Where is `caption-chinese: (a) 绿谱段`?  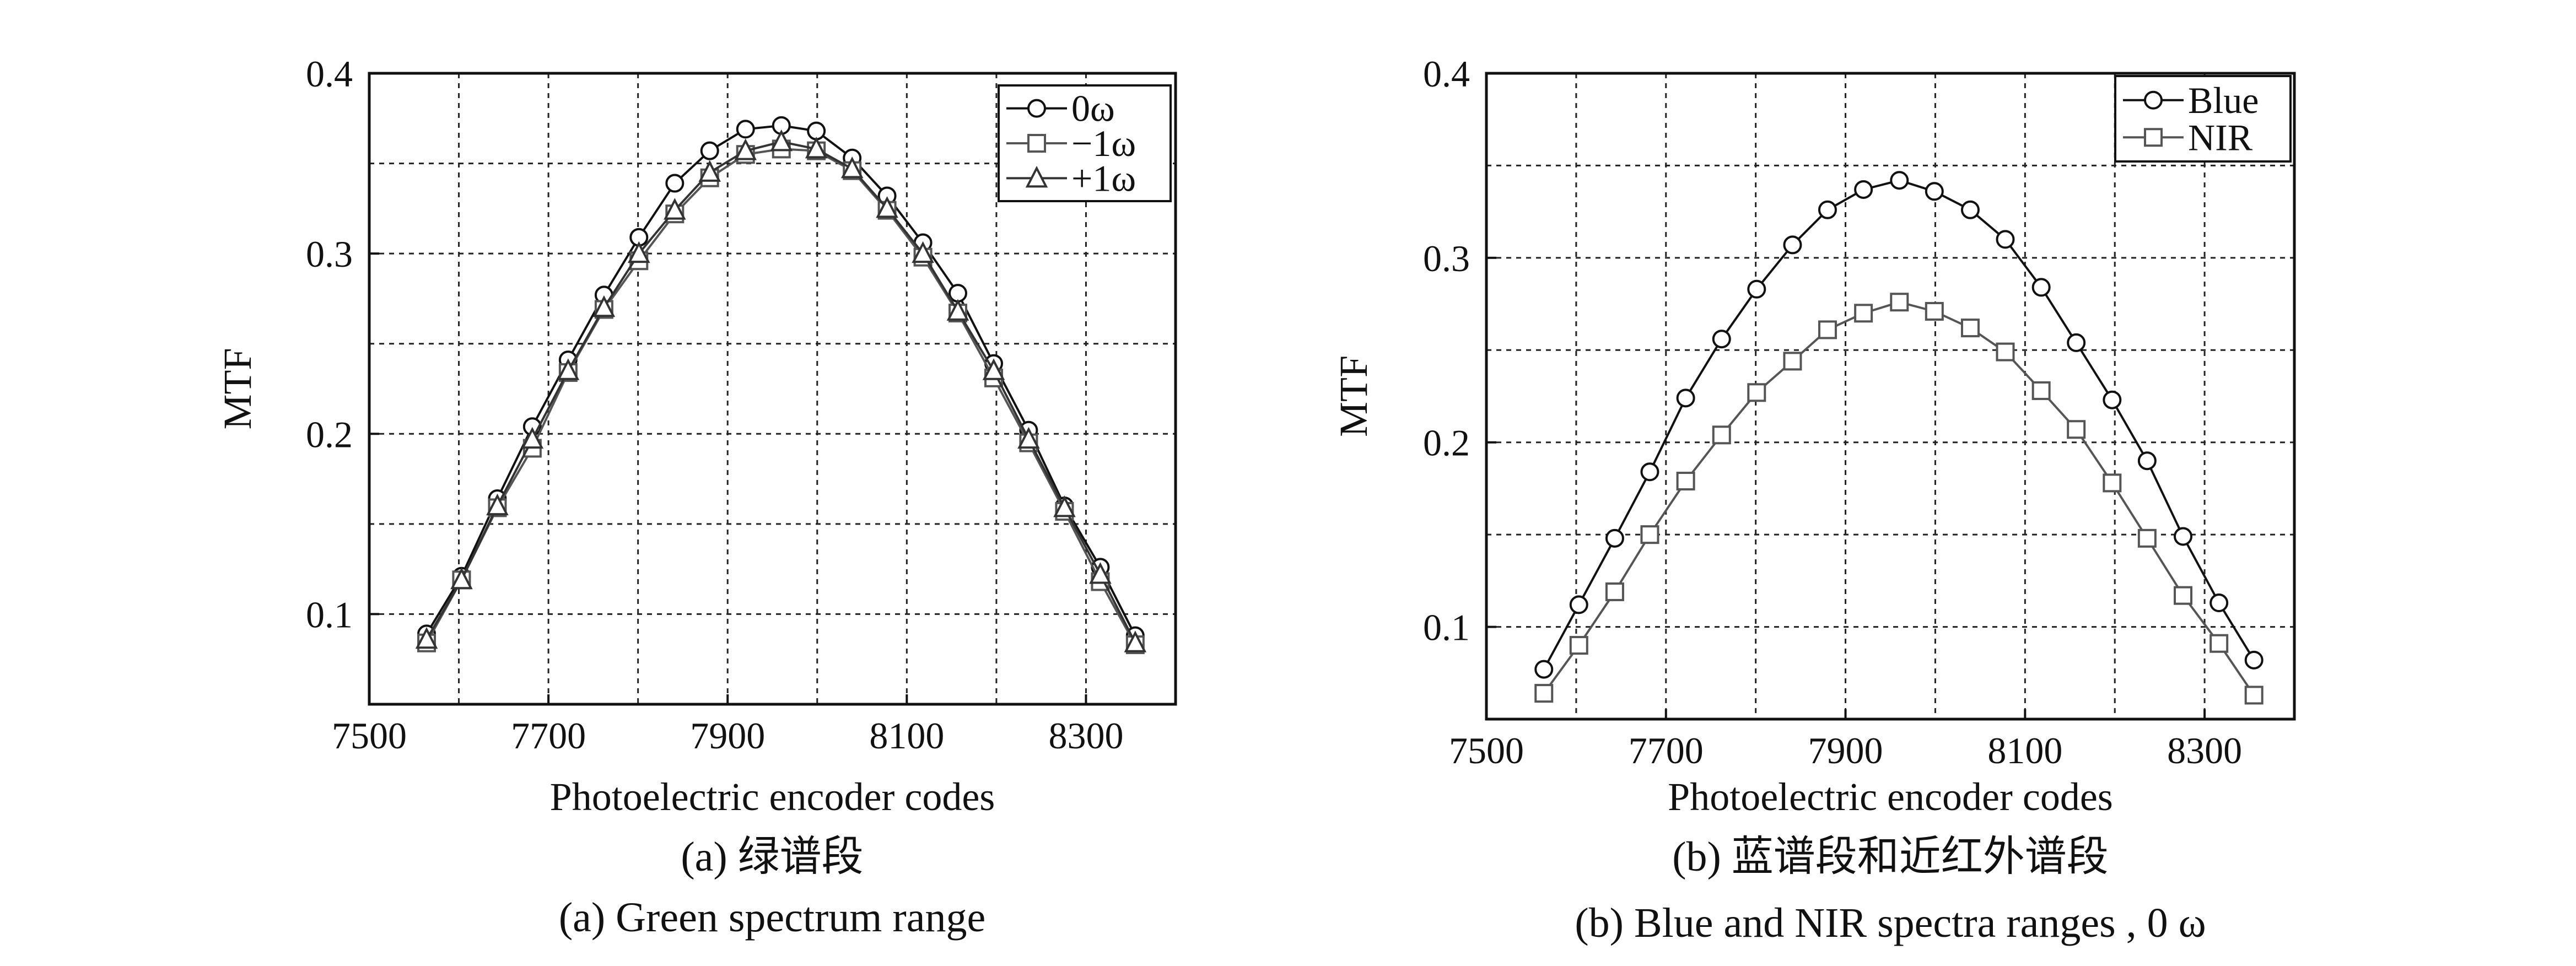 caption-chinese: (a) 绿谱段 is located at coordinates (772, 857).